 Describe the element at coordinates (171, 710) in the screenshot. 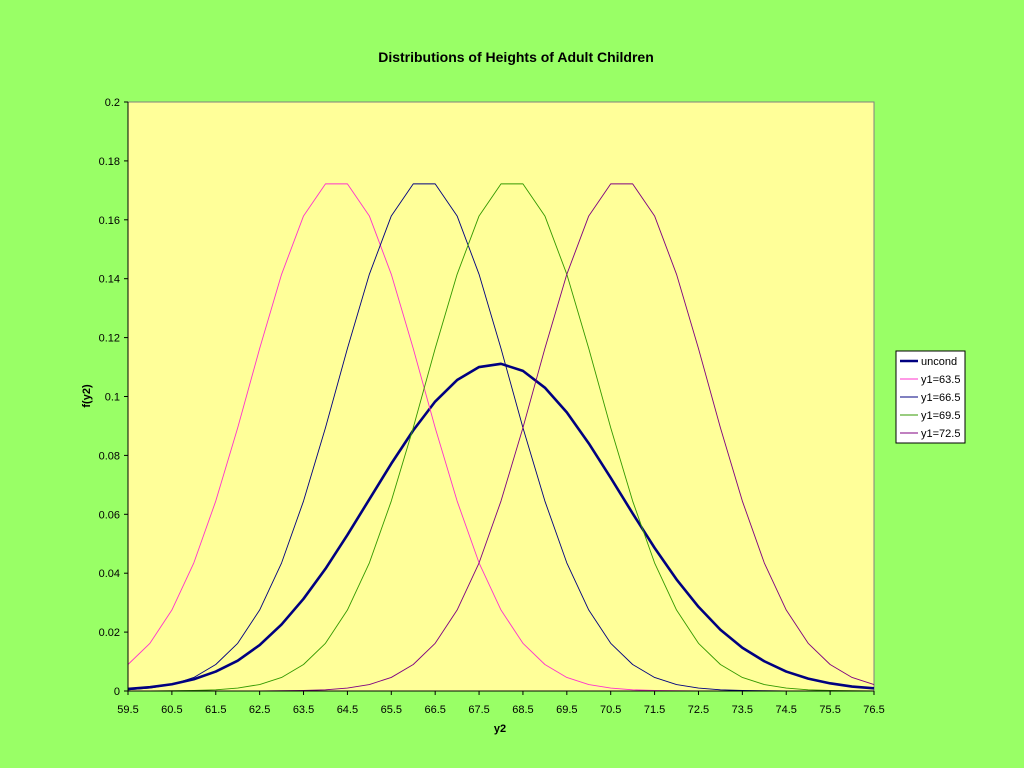

I see `x-tick-label: 60.5` at that location.